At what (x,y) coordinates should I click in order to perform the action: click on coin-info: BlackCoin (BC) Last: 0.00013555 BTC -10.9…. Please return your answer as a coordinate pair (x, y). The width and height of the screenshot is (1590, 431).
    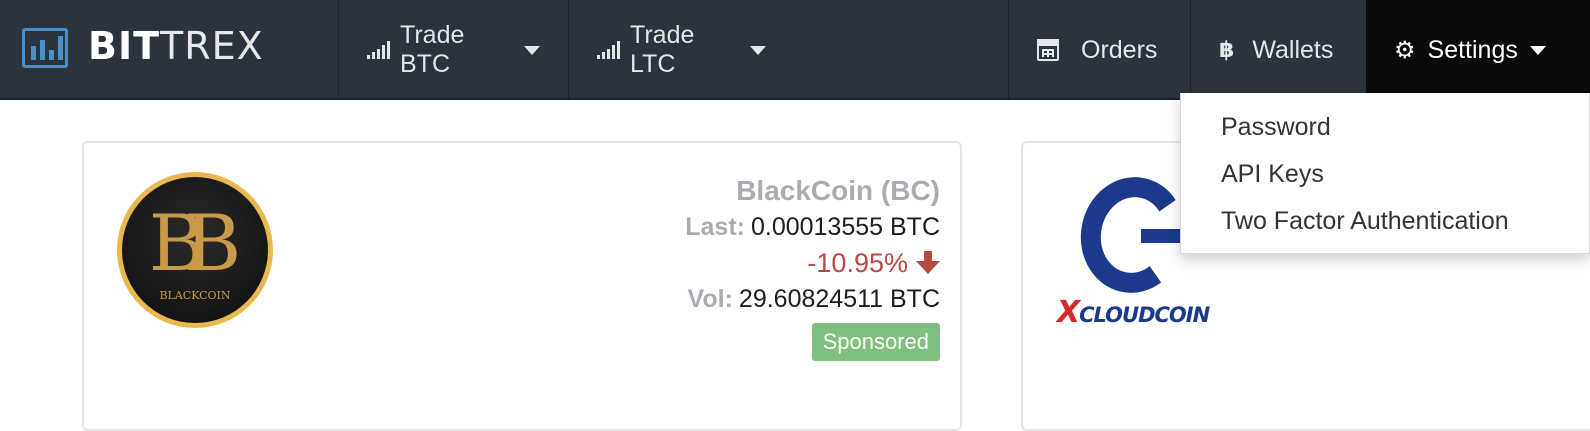
    Looking at the image, I should click on (812, 267).